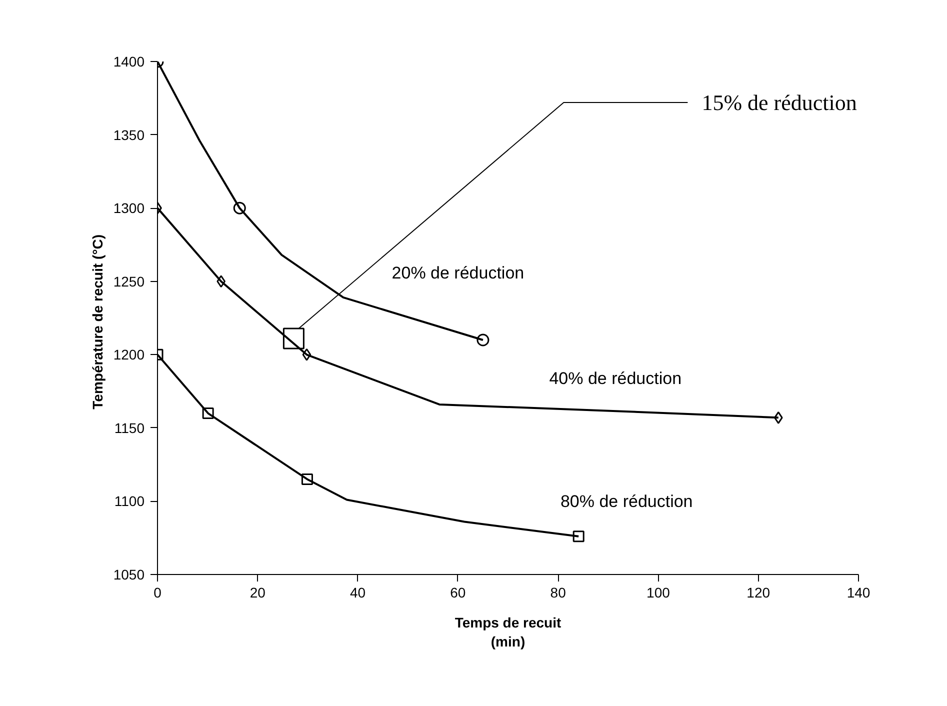 Image resolution: width=947 pixels, height=706 pixels. I want to click on text: 15% de réduction, so click(779, 103).